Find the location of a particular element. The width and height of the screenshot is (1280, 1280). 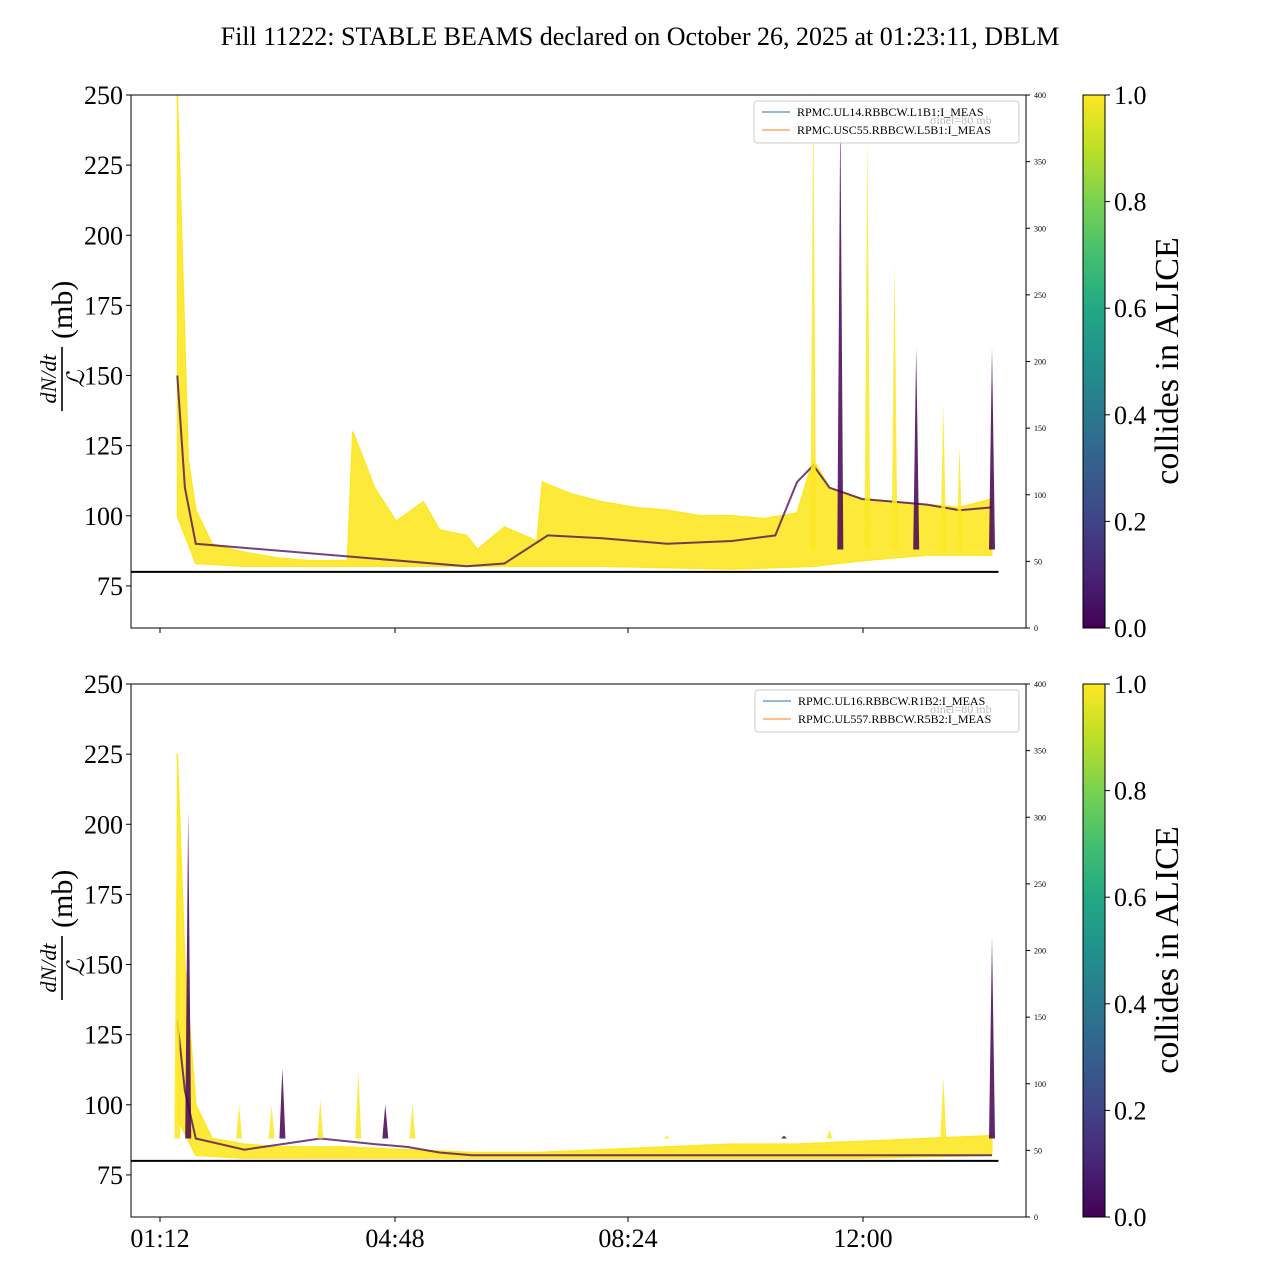

bottom-legend-entry-2: RPMC.UL557.RBBCW.R5B2:I_MEAS is located at coordinates (894, 719).